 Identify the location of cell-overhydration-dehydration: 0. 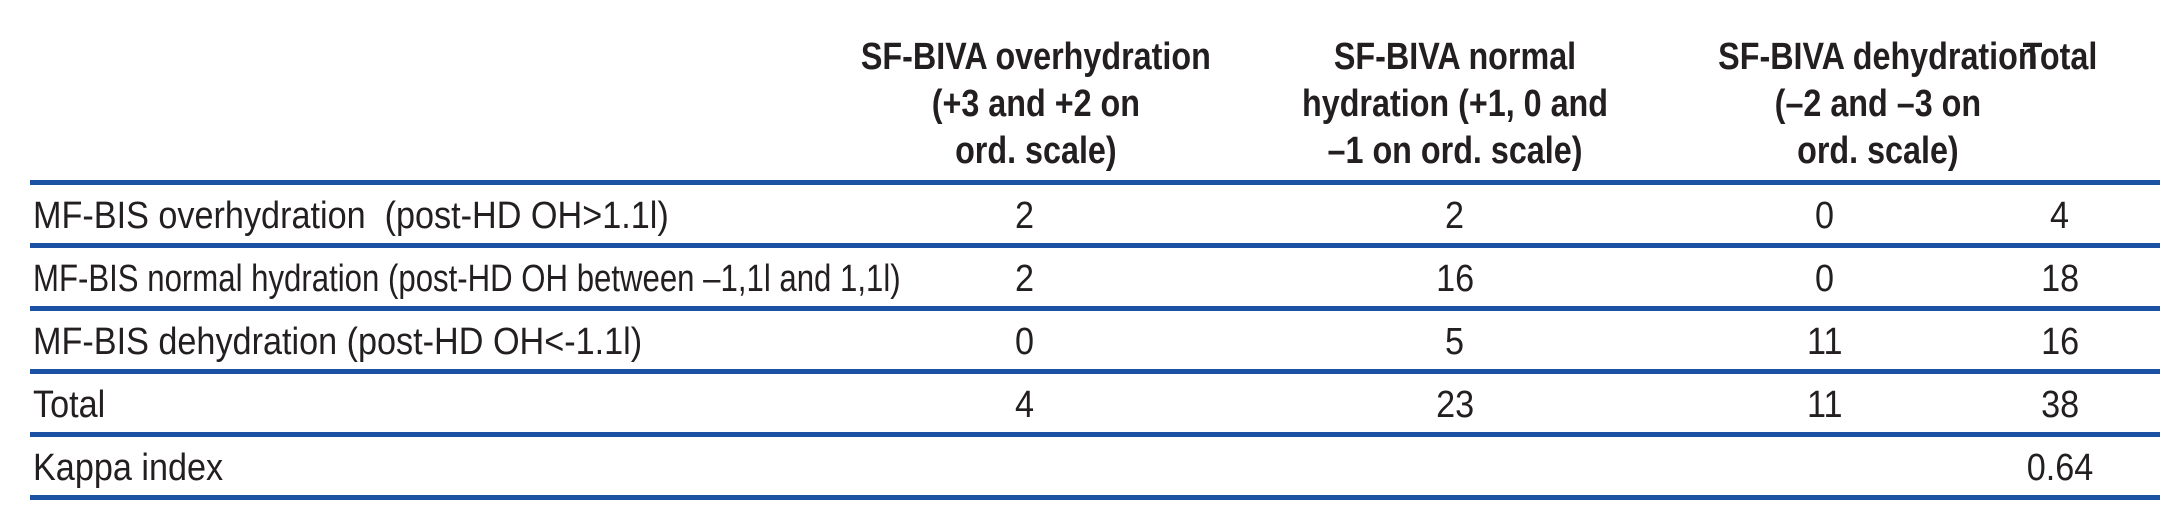
(1825, 215).